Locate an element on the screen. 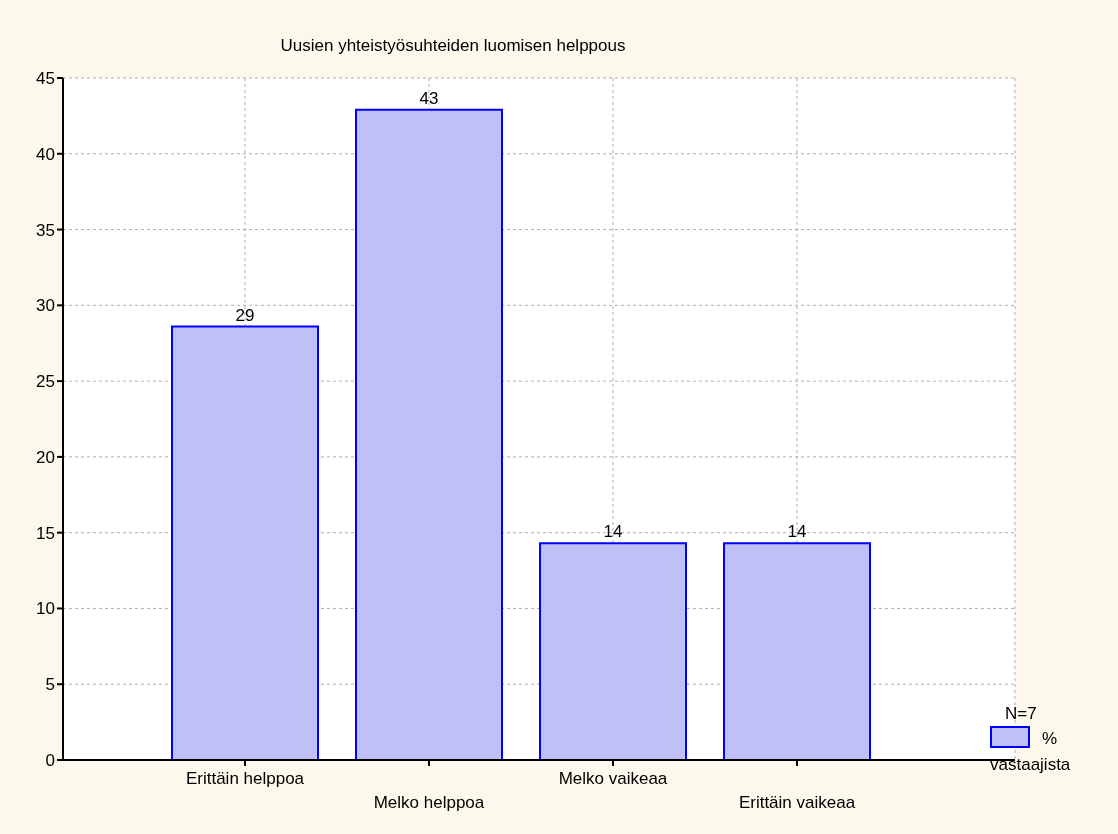 This screenshot has width=1118, height=834. y-tick-label: 45 is located at coordinates (45, 79).